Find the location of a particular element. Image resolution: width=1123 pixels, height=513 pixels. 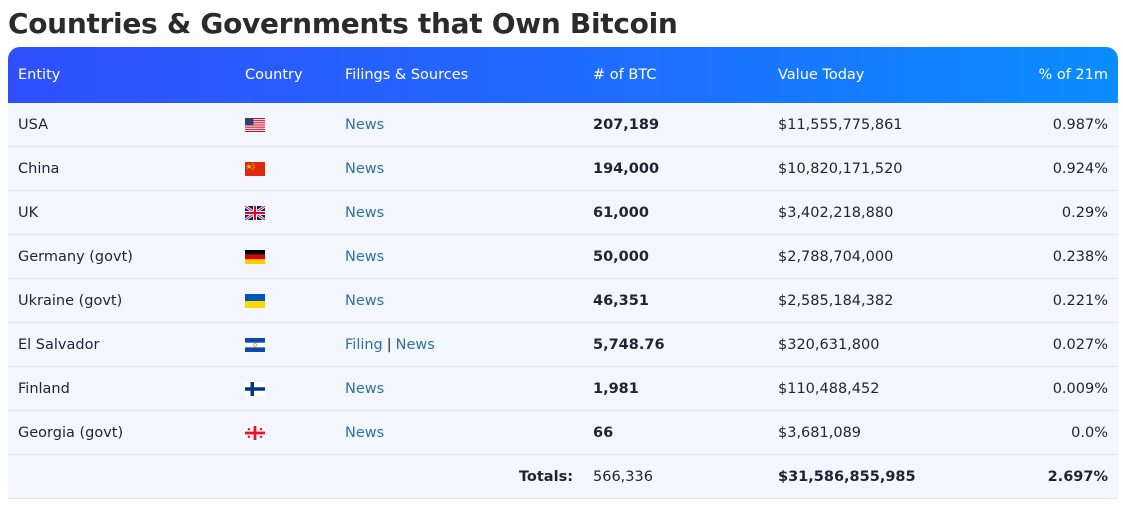

entity-cell: Georgia (govt) is located at coordinates (71, 432).